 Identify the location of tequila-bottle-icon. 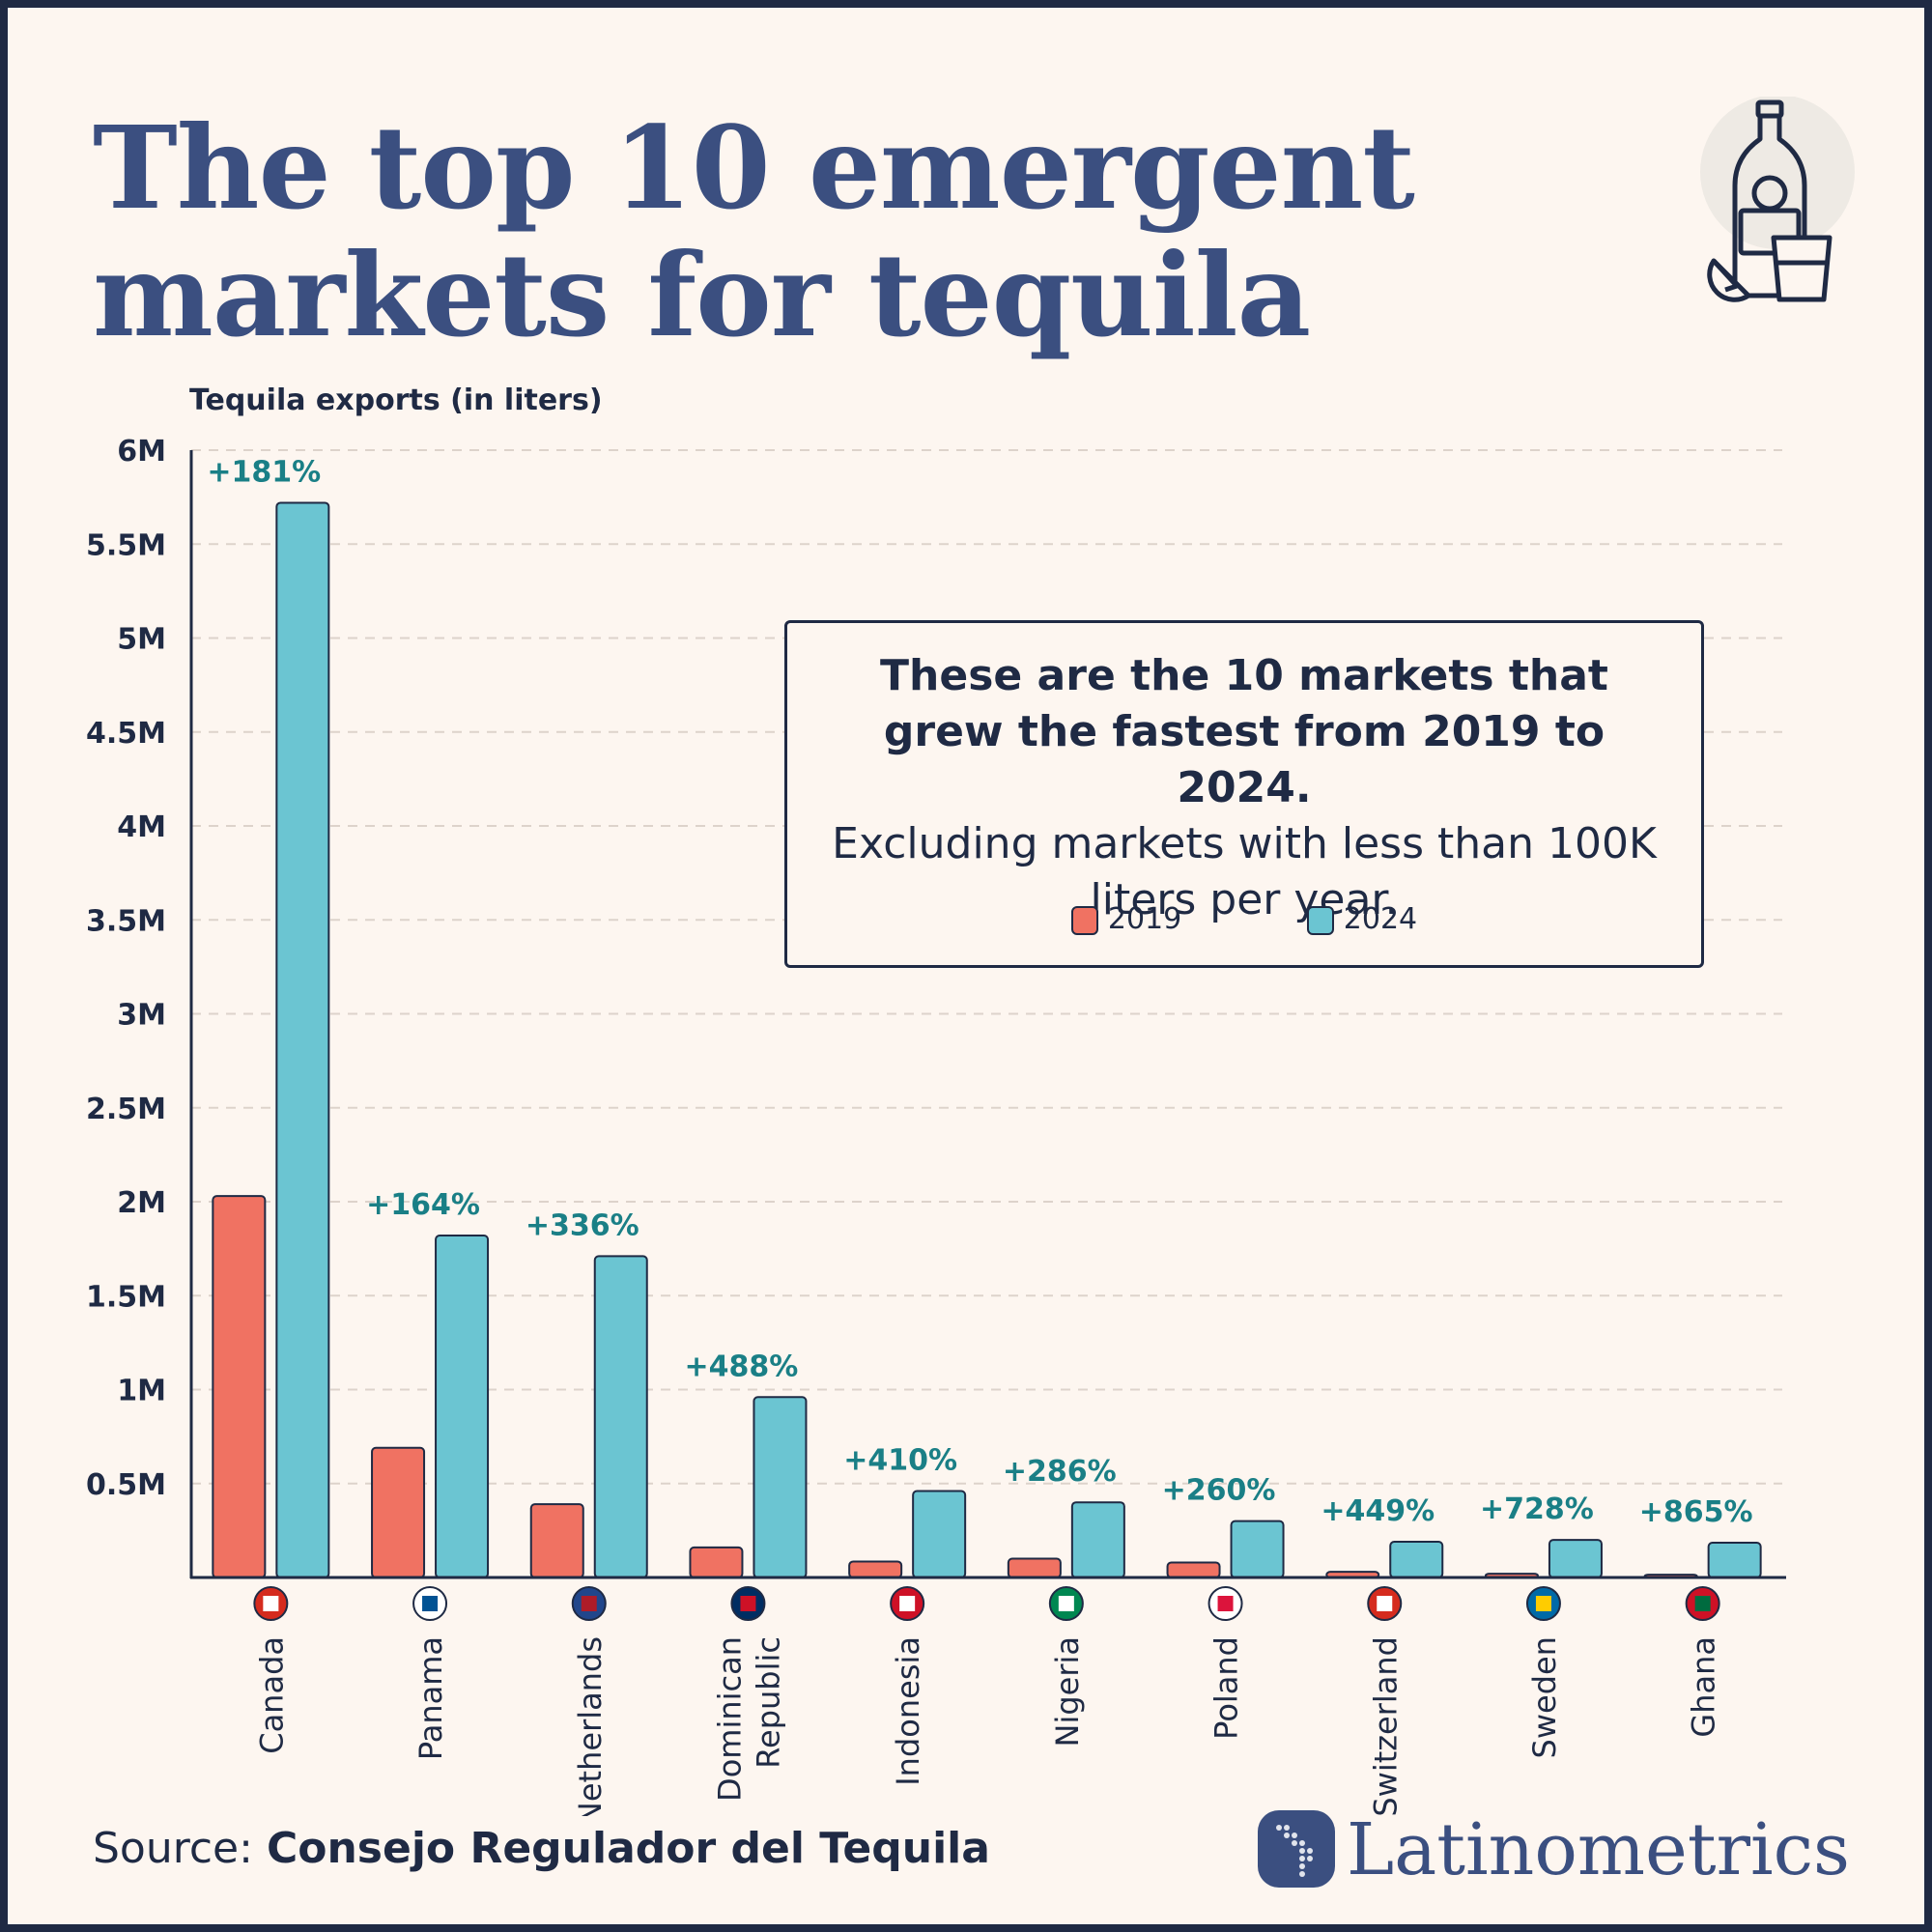
(1777, 202).